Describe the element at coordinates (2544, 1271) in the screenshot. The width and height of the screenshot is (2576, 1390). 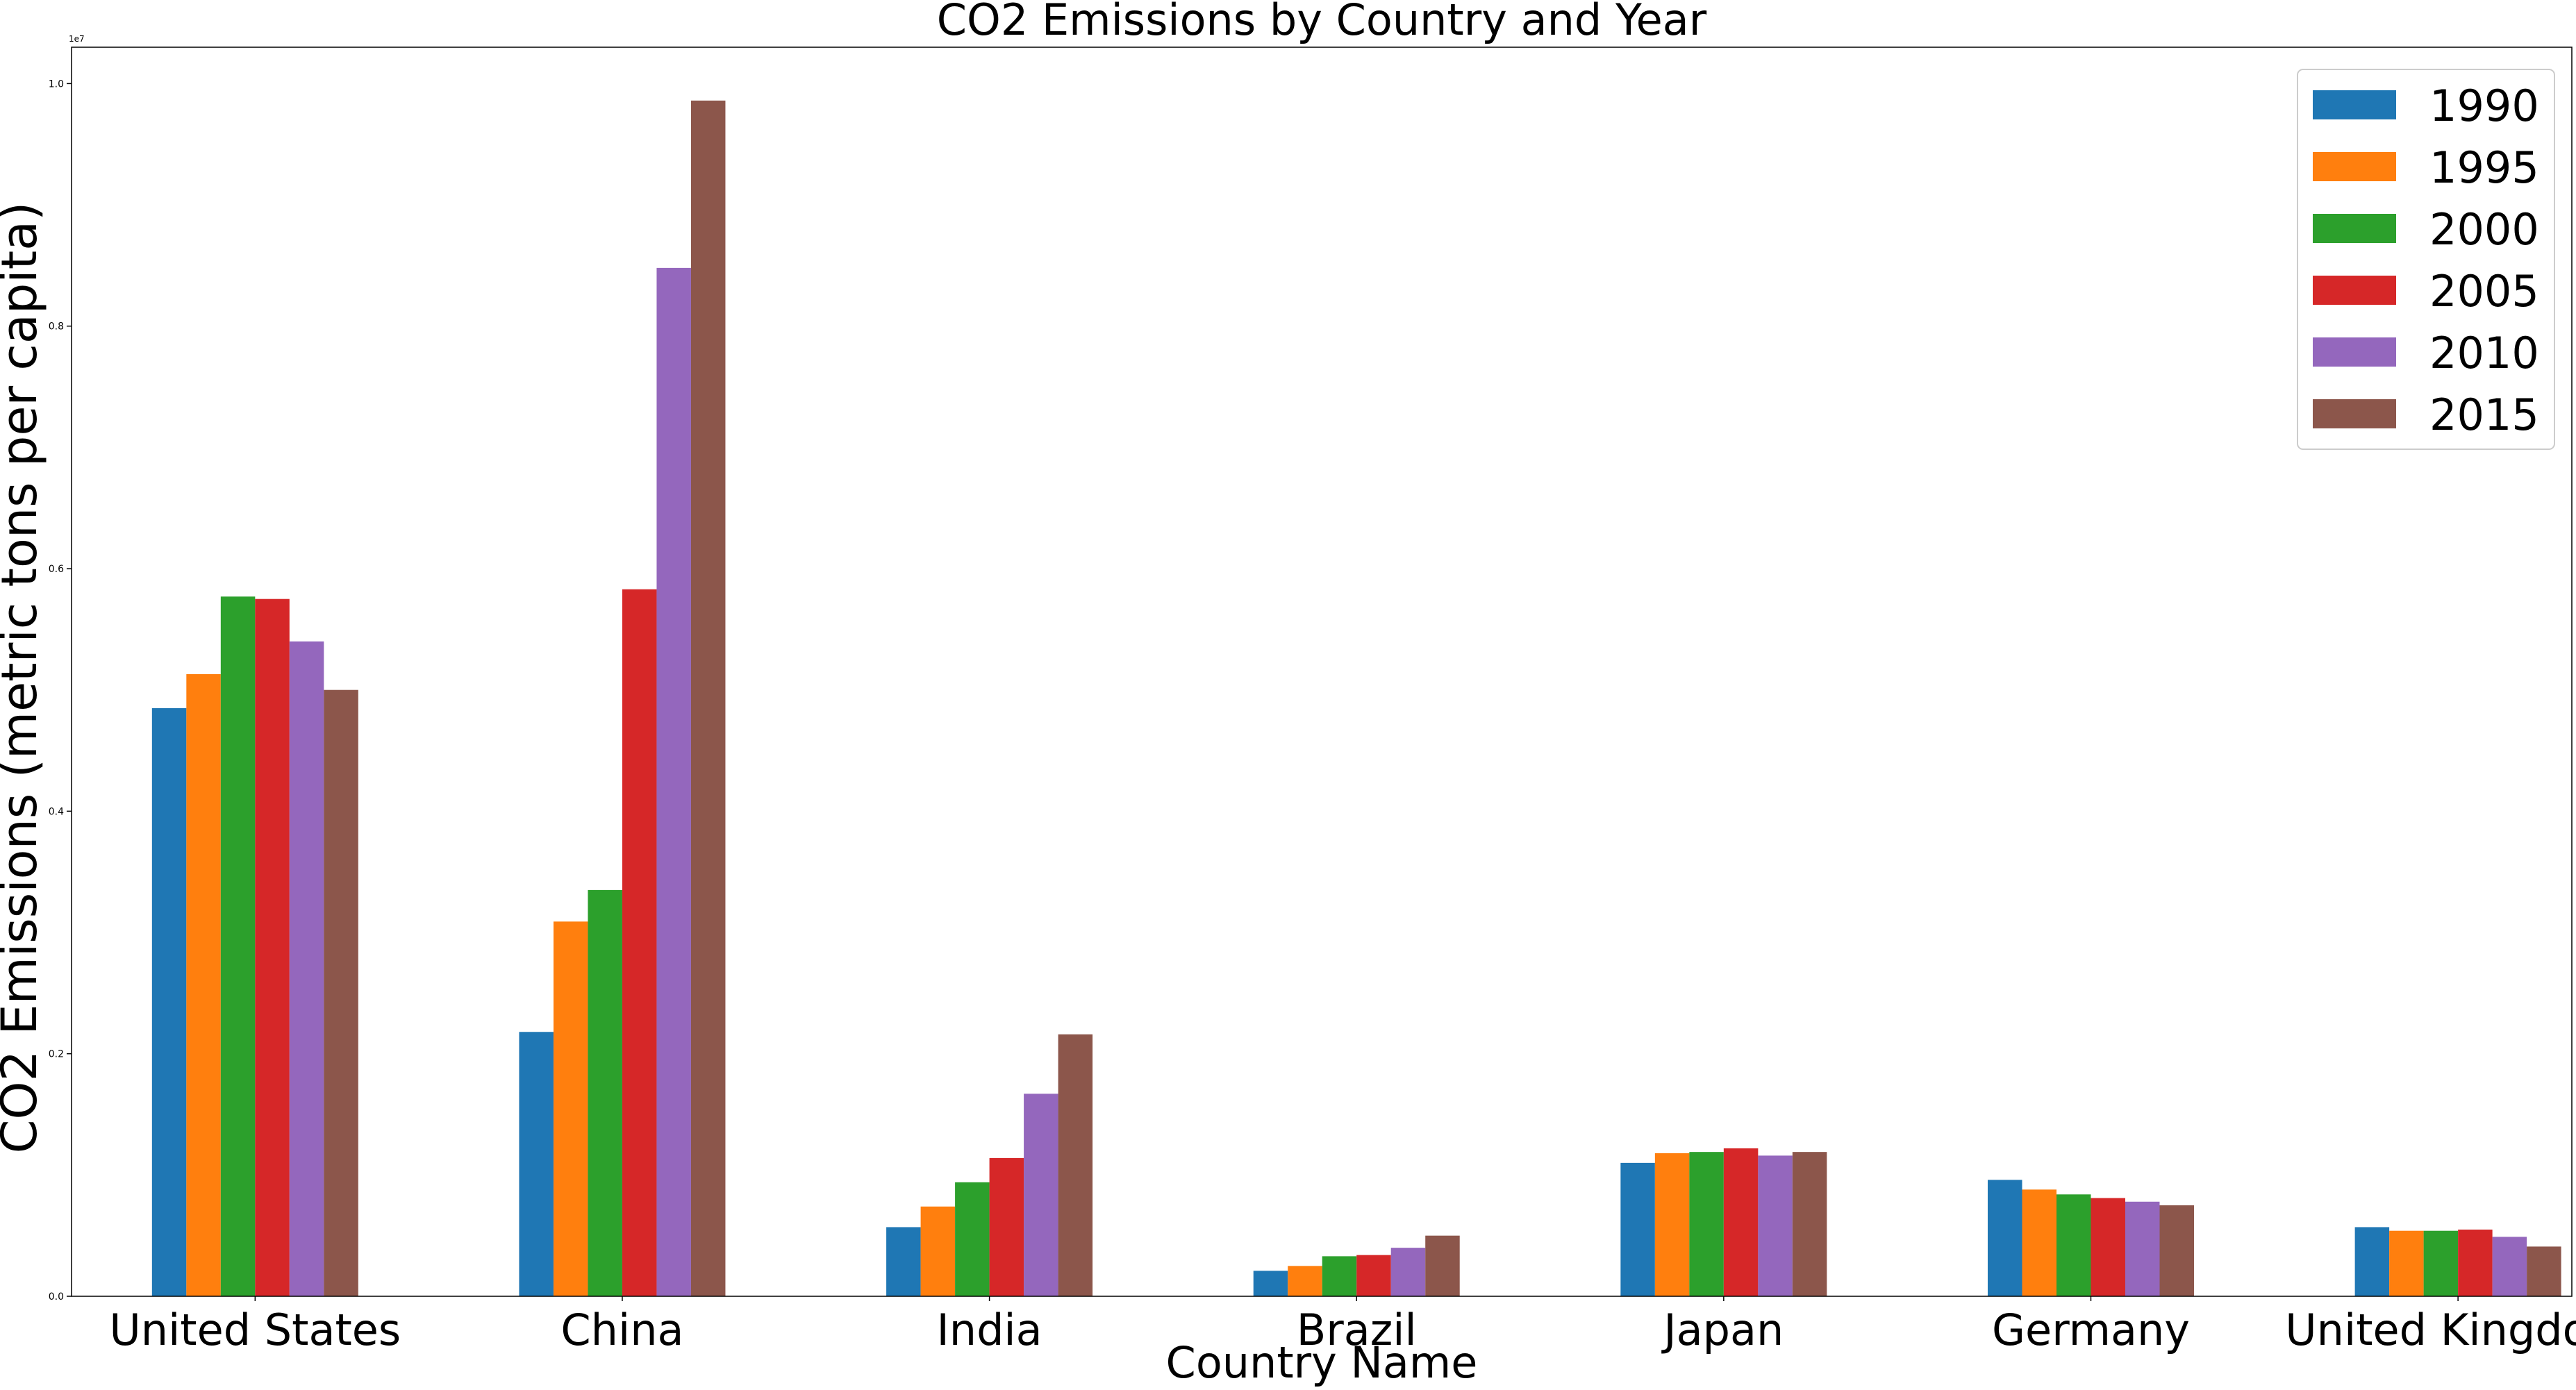
I see `bar-united-kingdom-2015` at that location.